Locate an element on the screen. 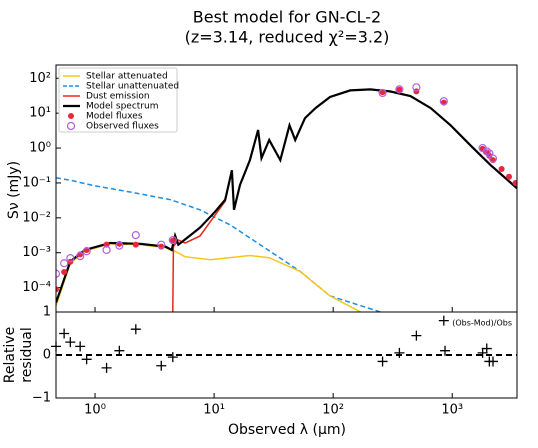 The image size is (538, 448). legend-box is located at coordinates (118, 100).